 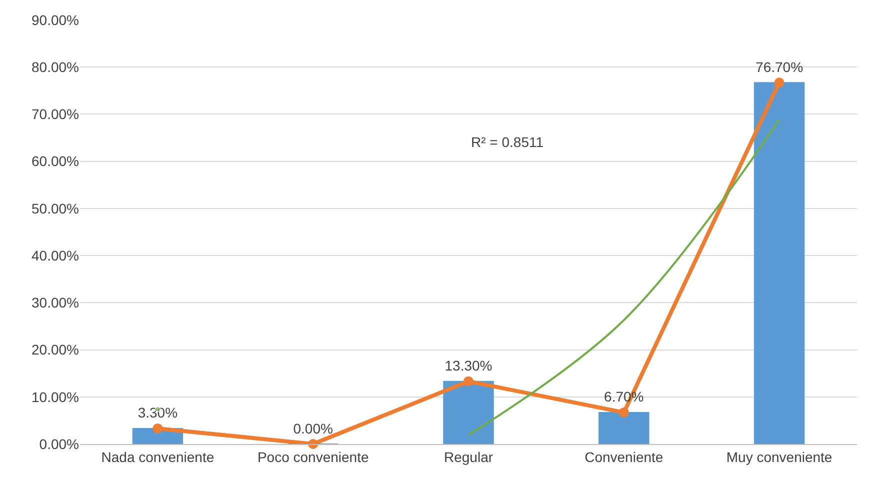 I want to click on y-tick-label: 80.00%, so click(x=55, y=67).